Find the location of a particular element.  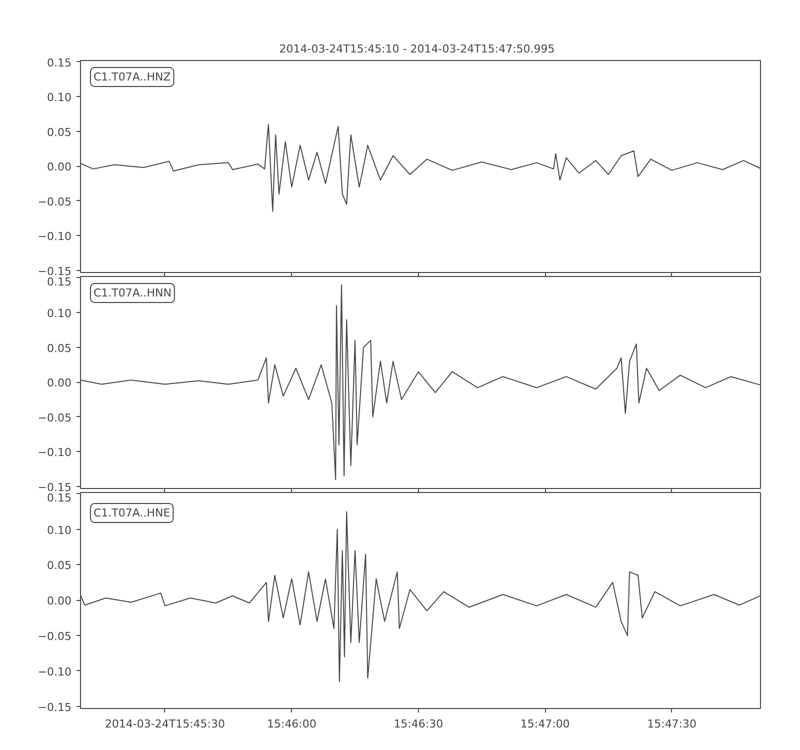

annotation: C1.T07A..HNZ is located at coordinates (133, 77).